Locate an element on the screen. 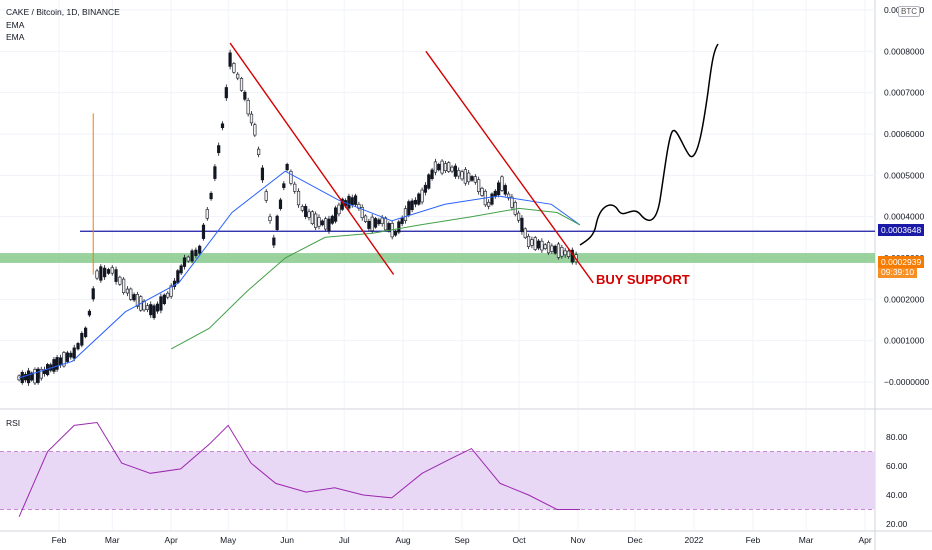  price-tick-label: 0.0006000 is located at coordinates (904, 134).